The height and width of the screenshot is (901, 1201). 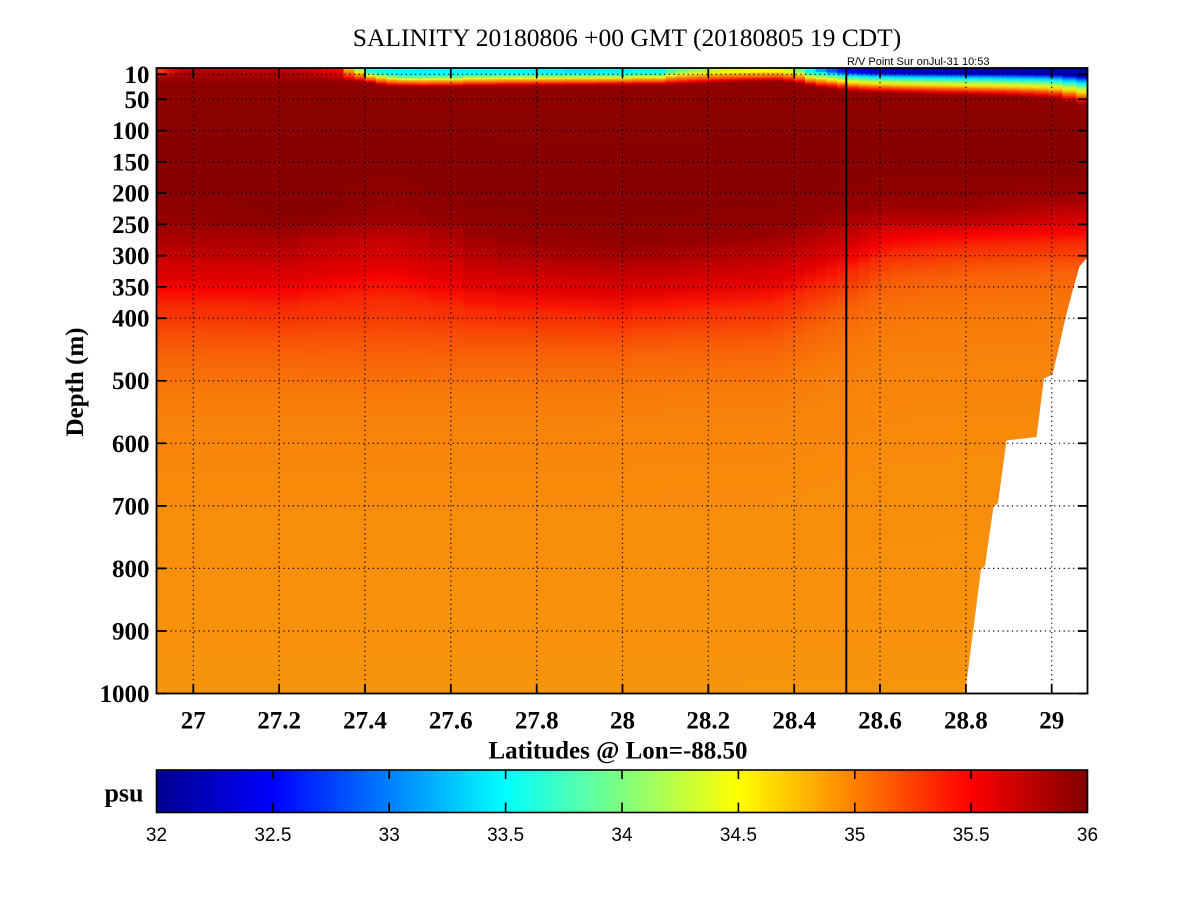 What do you see at coordinates (365, 721) in the screenshot?
I see `svg-text: 27.4` at bounding box center [365, 721].